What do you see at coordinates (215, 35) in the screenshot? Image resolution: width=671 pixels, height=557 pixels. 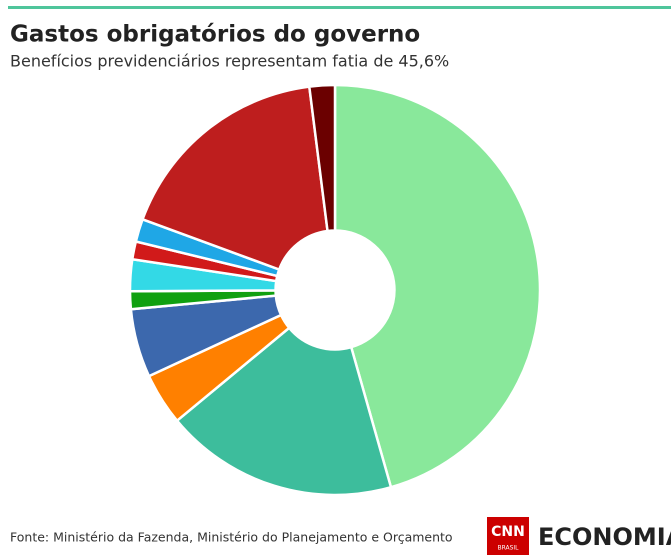 I see `chart-title: Gastos obrigatórios do governo` at bounding box center [215, 35].